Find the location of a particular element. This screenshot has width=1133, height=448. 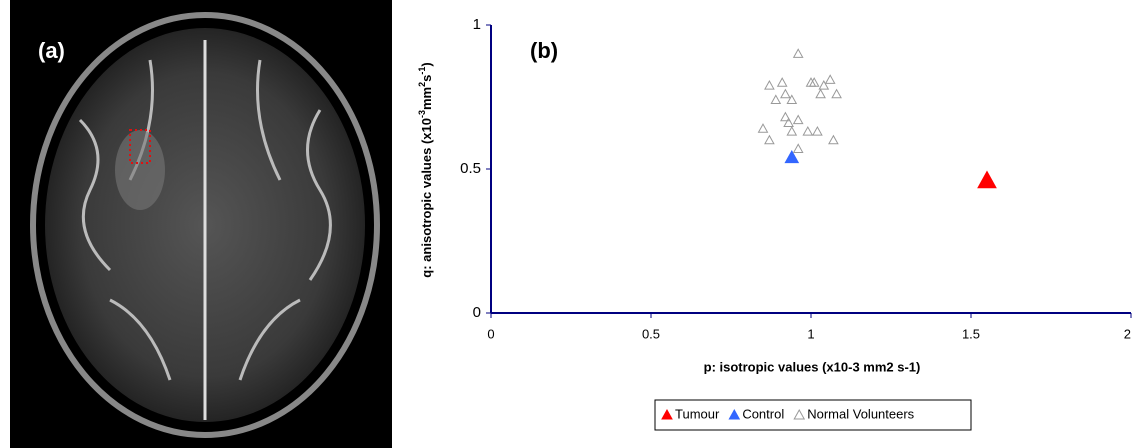

x-tick-label: 2 is located at coordinates (1127, 333).